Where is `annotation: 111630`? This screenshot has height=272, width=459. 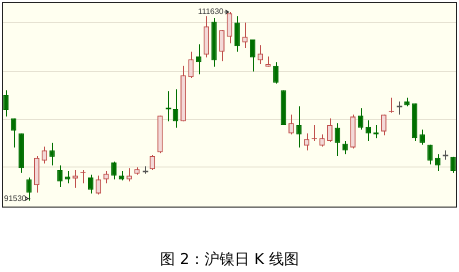
annotation: 111630 is located at coordinates (211, 11).